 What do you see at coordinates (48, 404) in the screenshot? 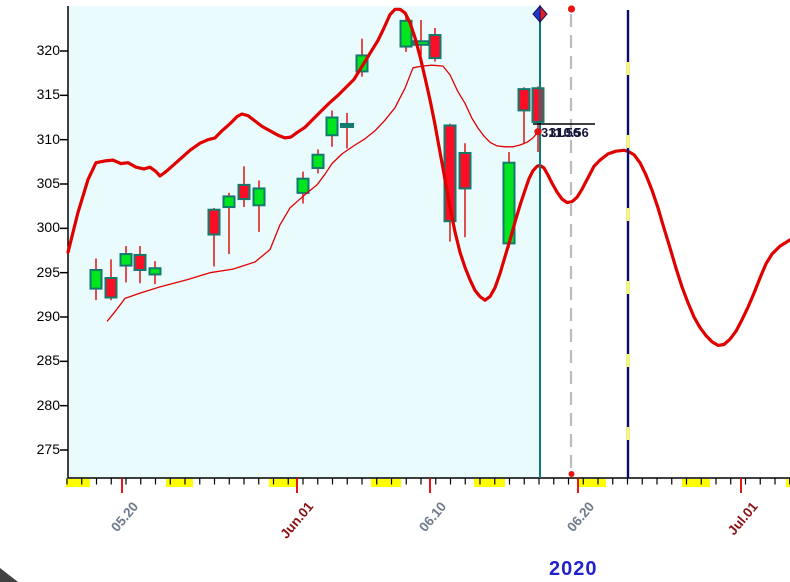
I see `y-axis-label: 280` at bounding box center [48, 404].